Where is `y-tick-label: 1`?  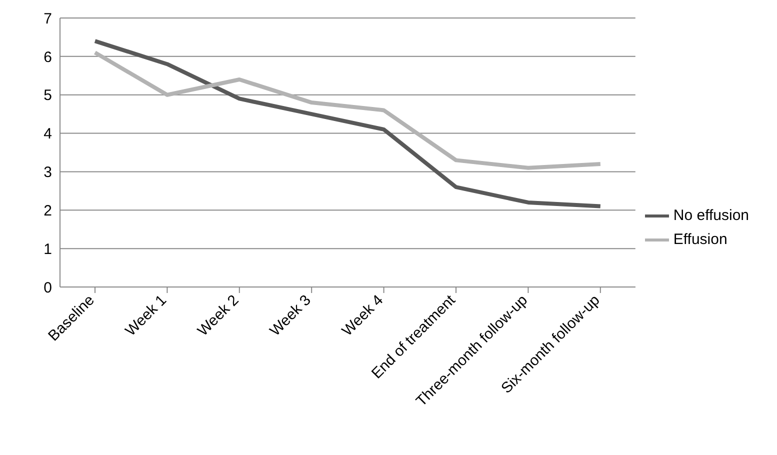
y-tick-label: 1 is located at coordinates (48, 249).